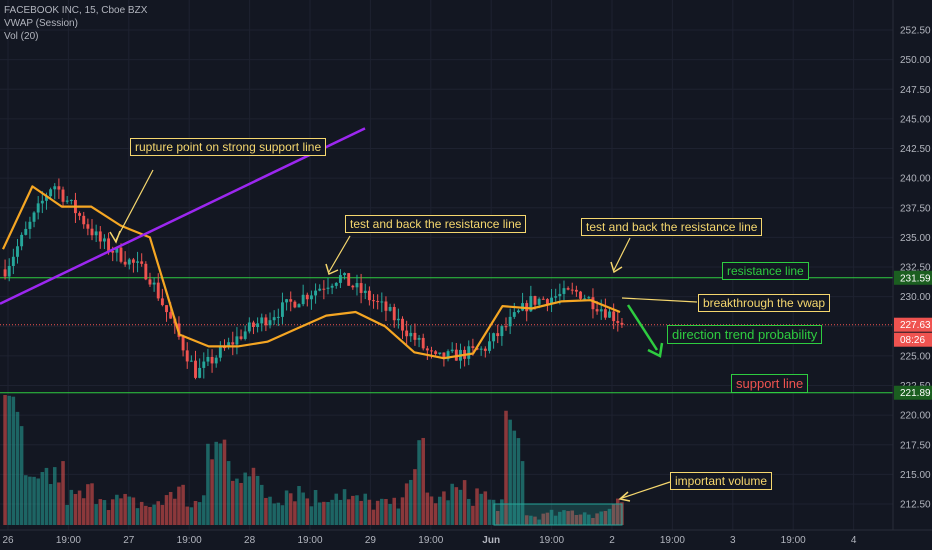 This screenshot has width=932, height=550. Describe the element at coordinates (915, 278) in the screenshot. I see `resistance-price-tag: 231.59` at that location.